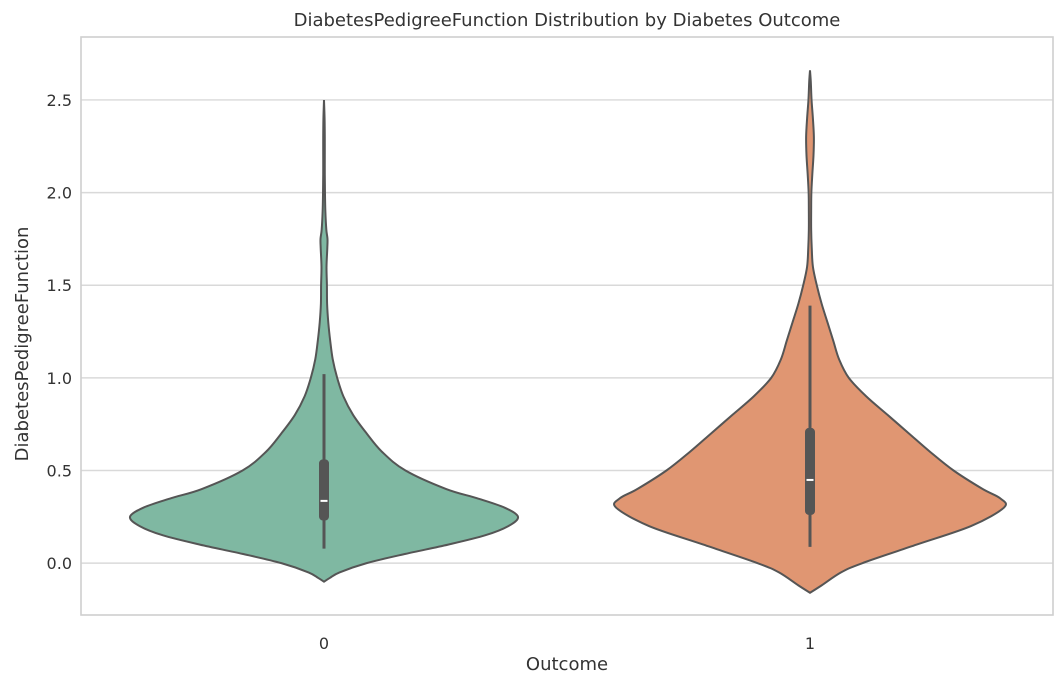 The image size is (1063, 688). Describe the element at coordinates (324, 643) in the screenshot. I see `x-tick-label: 0` at that location.